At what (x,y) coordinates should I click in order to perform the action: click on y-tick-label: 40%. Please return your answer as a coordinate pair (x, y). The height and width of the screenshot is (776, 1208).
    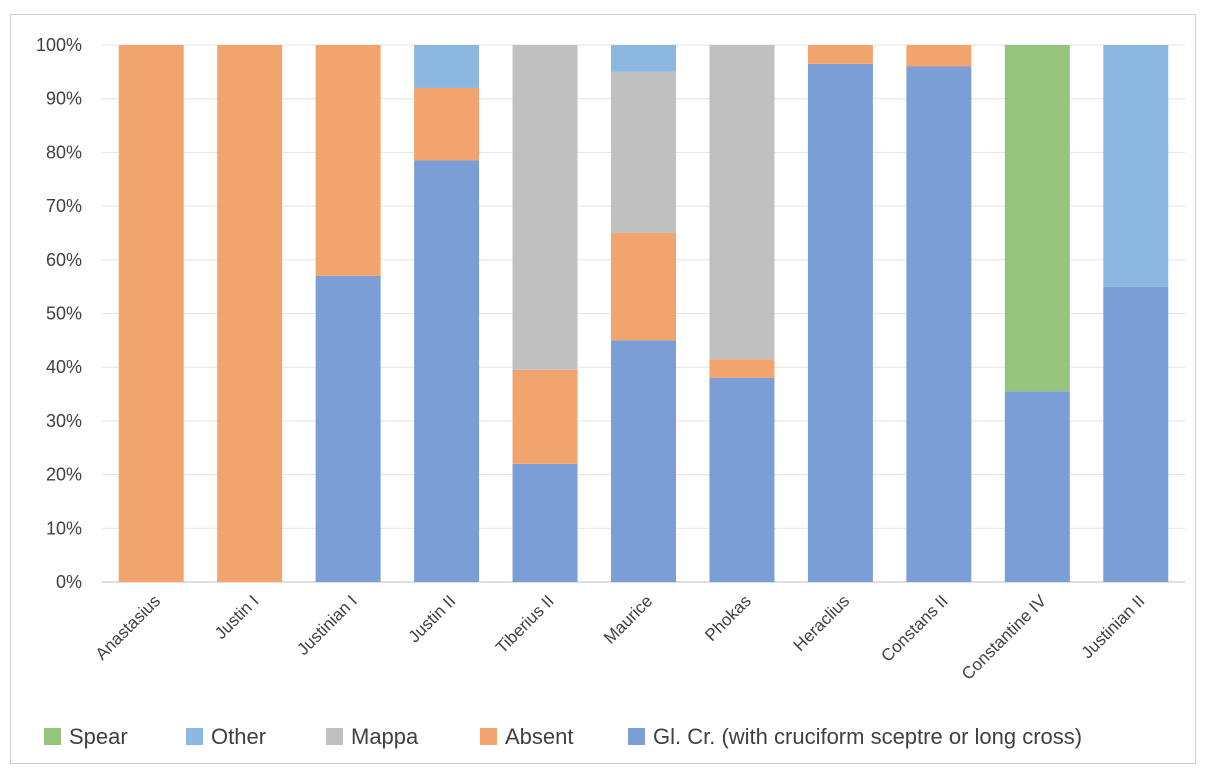
    Looking at the image, I should click on (64, 367).